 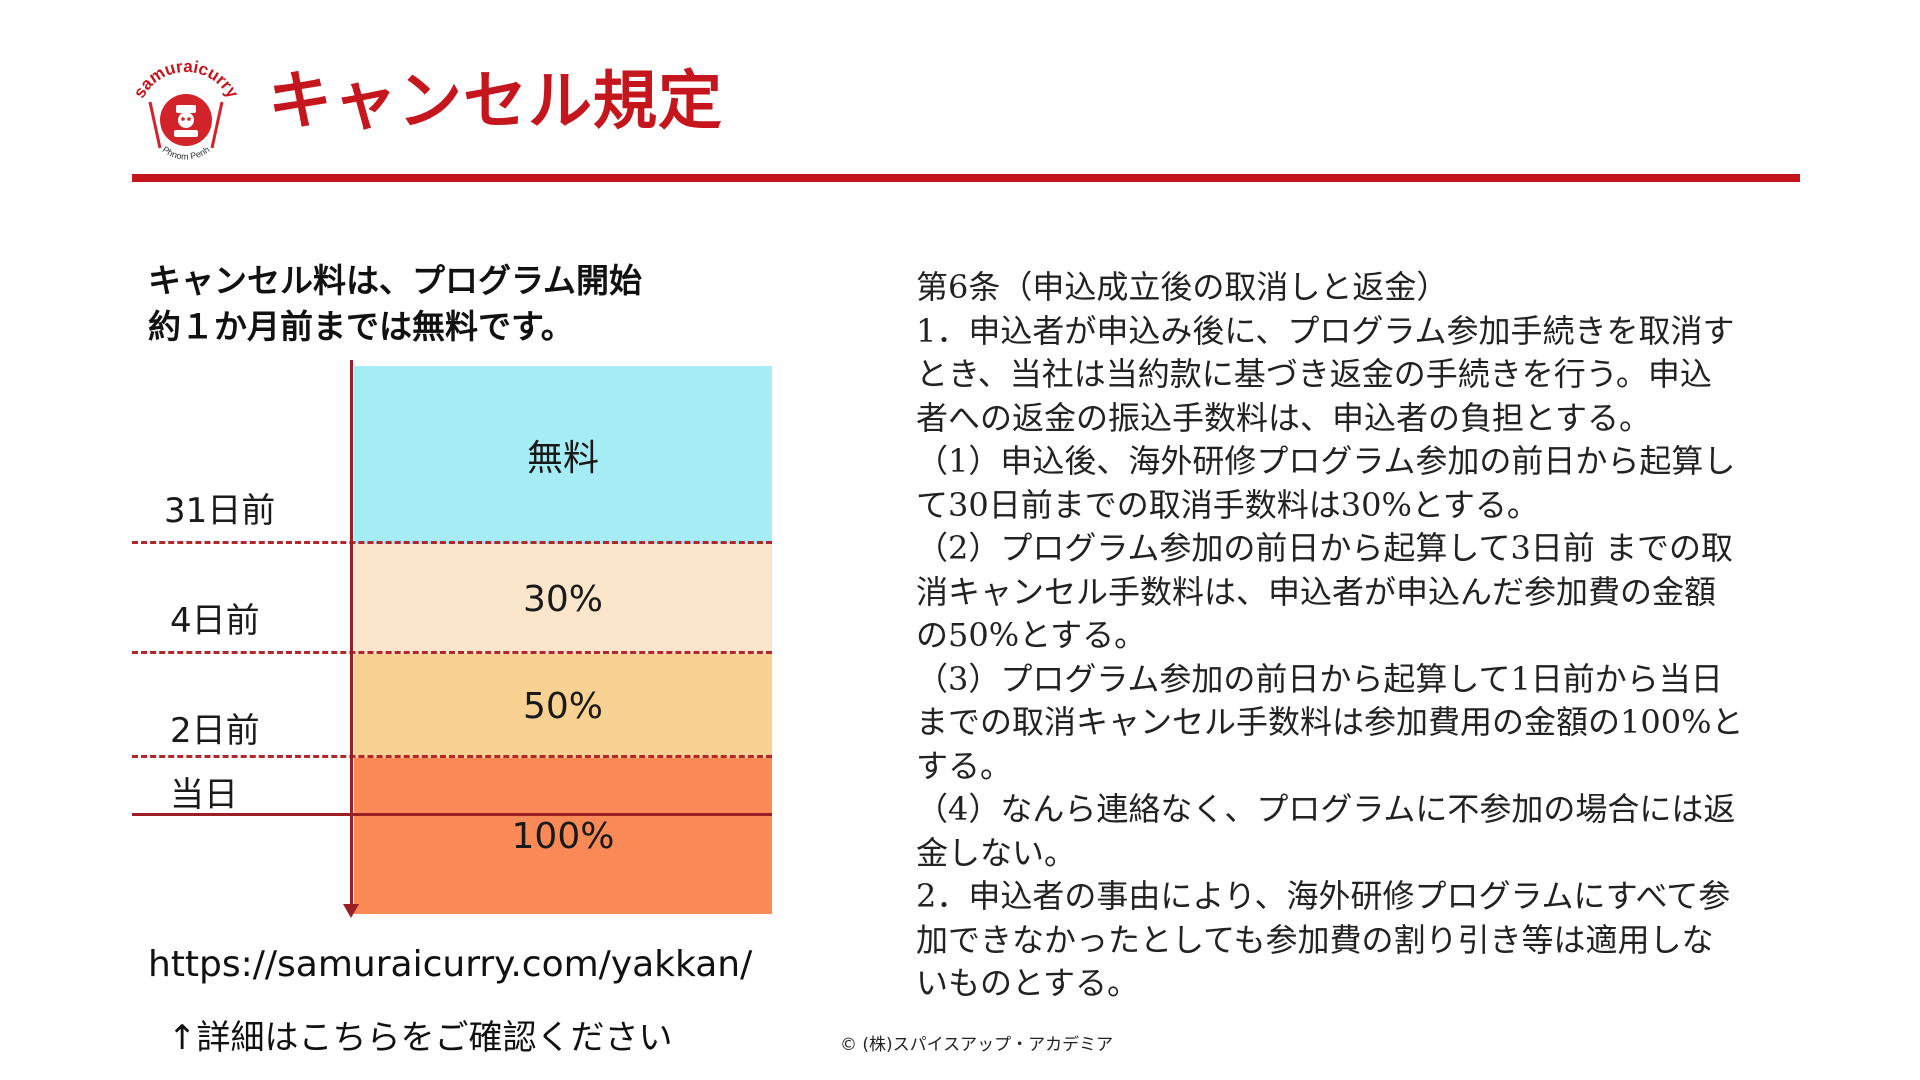 I want to click on terms-line: （2）プログラム参加の前日から起算して3日前 までの取, so click(x=1324, y=548).